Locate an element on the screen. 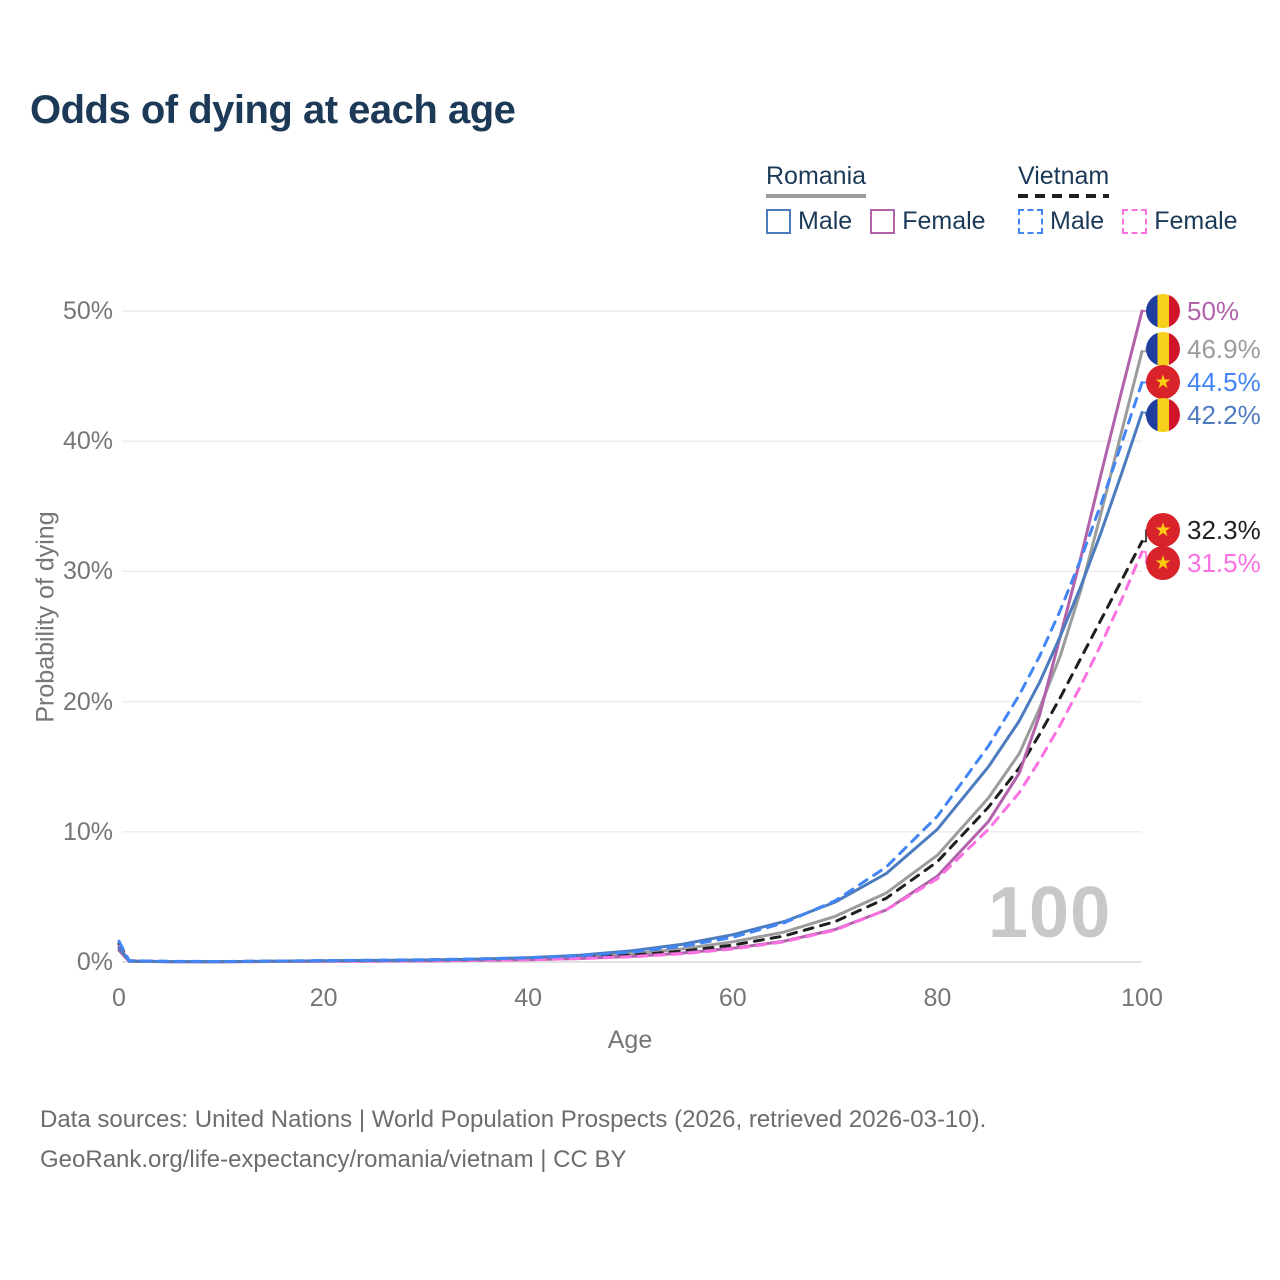 The width and height of the screenshot is (1280, 1280). legend-item-vietnam-male: Male is located at coordinates (1061, 221).